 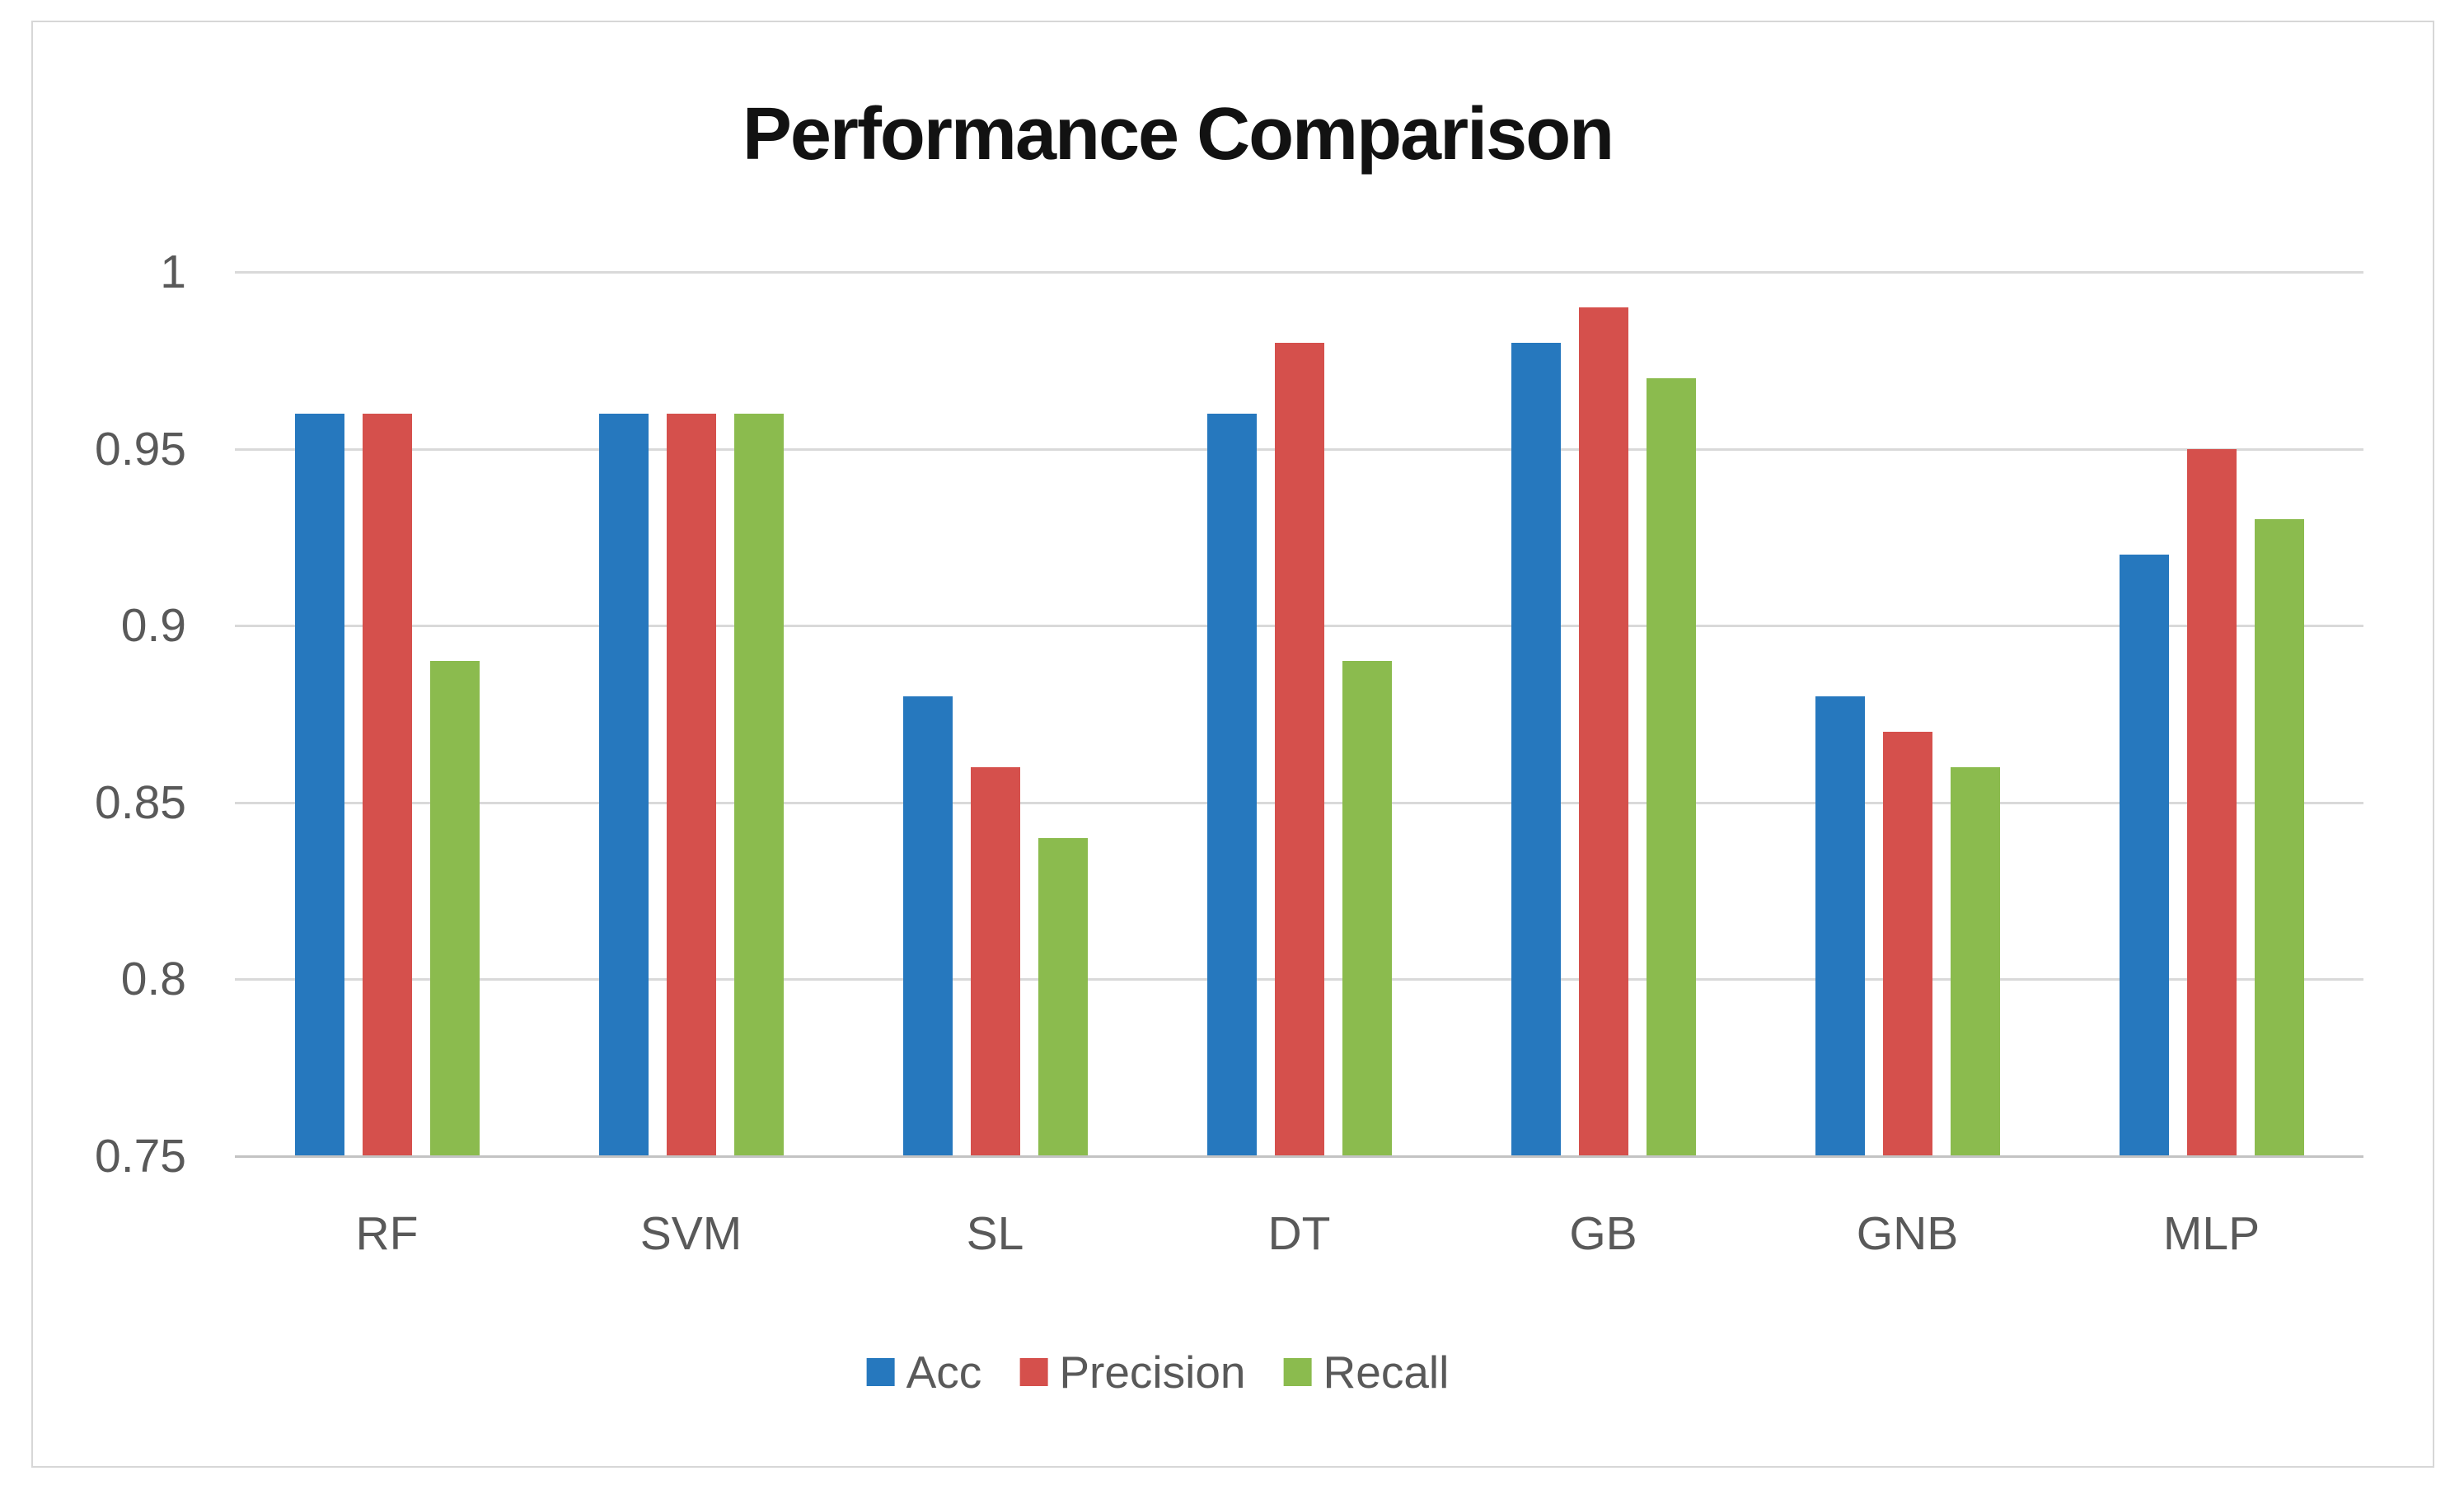 I want to click on legend-item-recall: Recall, so click(x=1366, y=1372).